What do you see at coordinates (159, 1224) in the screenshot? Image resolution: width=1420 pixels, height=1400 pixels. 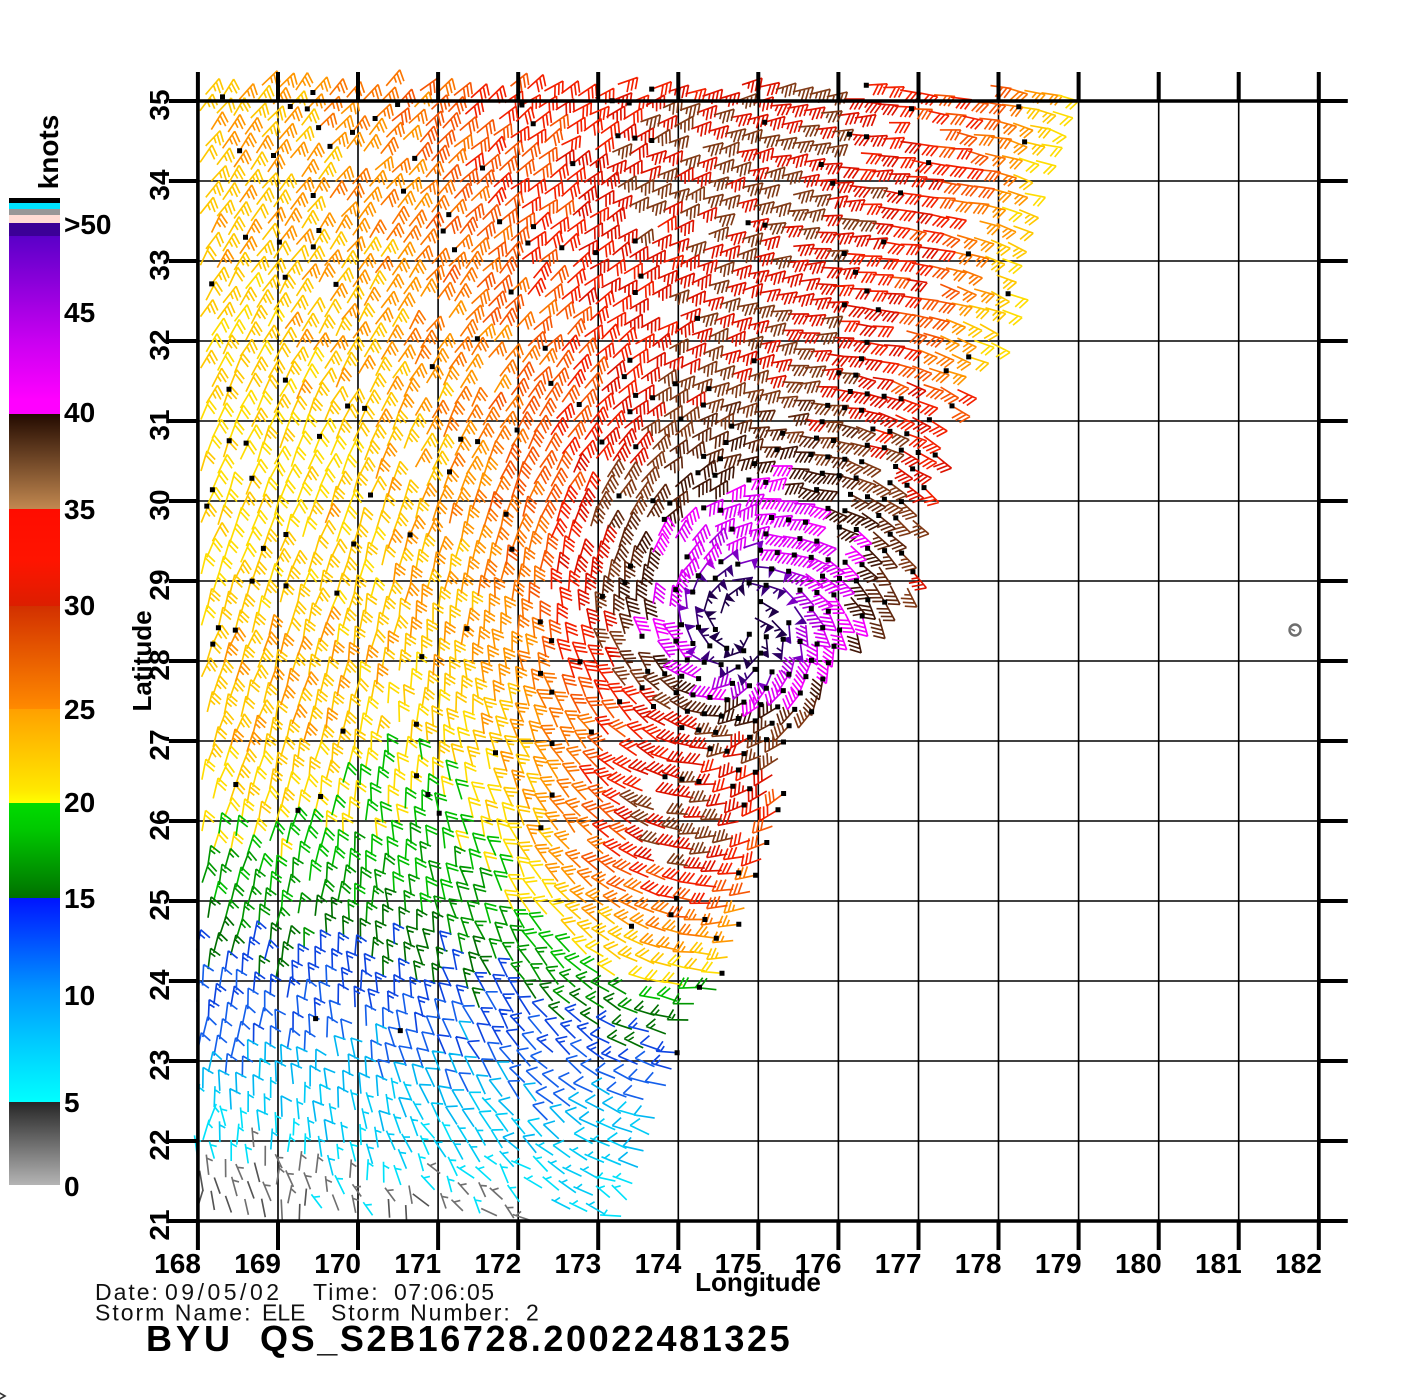 I see `svg-text: 21` at bounding box center [159, 1224].